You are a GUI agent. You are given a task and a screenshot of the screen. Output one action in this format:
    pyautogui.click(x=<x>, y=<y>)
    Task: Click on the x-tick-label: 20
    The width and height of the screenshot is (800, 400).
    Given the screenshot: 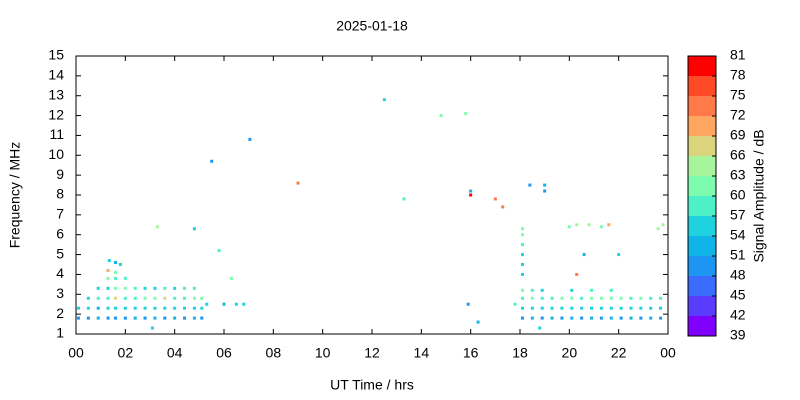 What is the action you would take?
    pyautogui.click(x=570, y=353)
    